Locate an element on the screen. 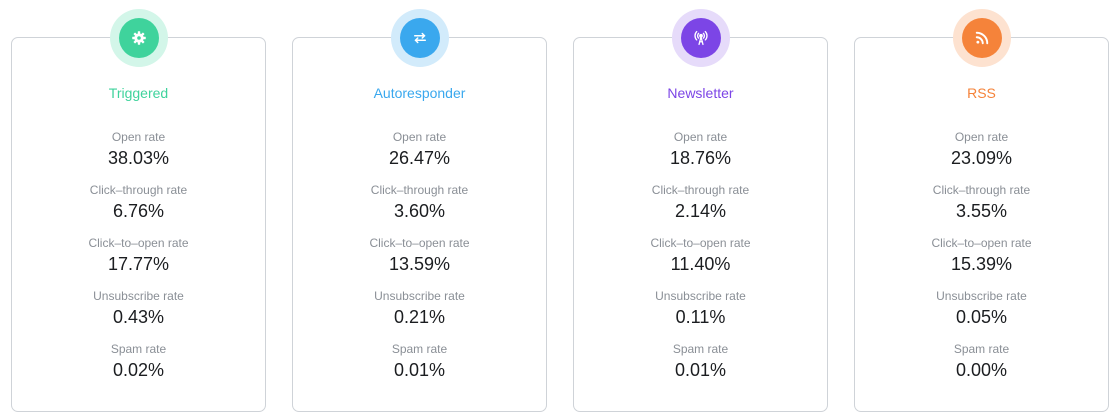 This screenshot has width=1120, height=416. metric-value: 17.77% is located at coordinates (138, 264).